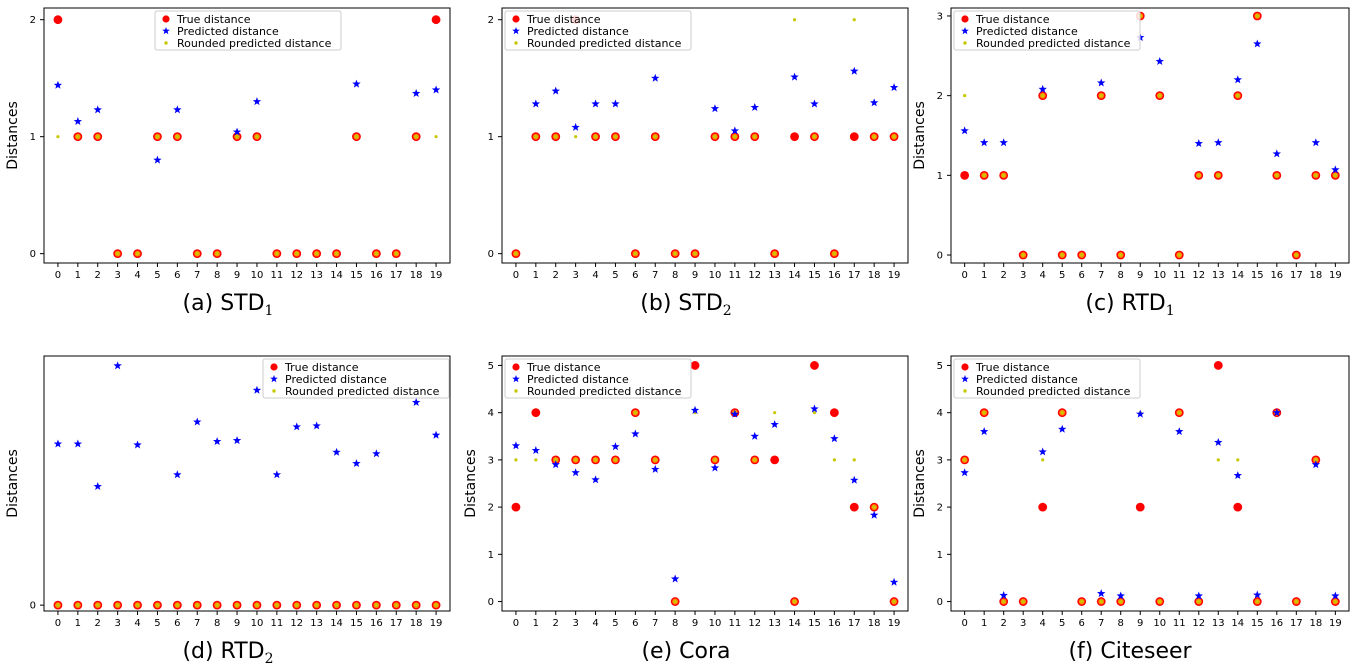 Image resolution: width=1356 pixels, height=664 pixels. Describe the element at coordinates (940, 96) in the screenshot. I see `y-tick-label: 2` at that location.